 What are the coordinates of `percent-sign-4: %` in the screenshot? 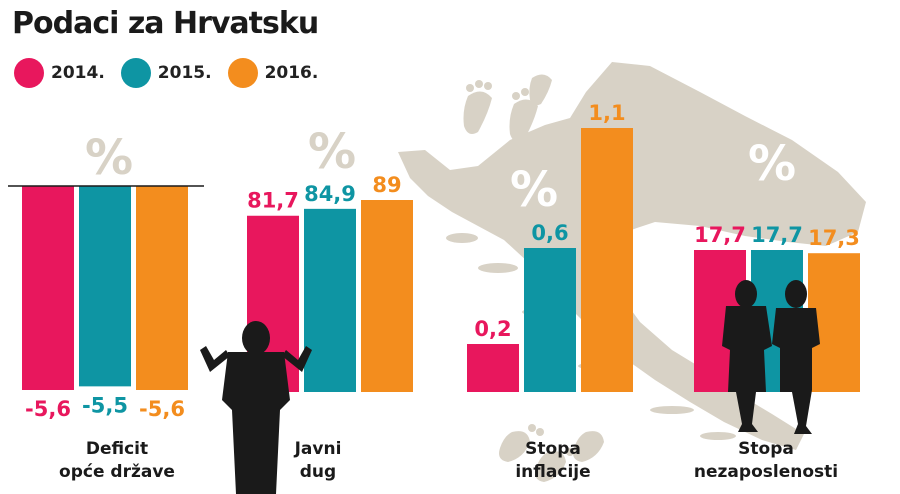 It's located at (772, 164).